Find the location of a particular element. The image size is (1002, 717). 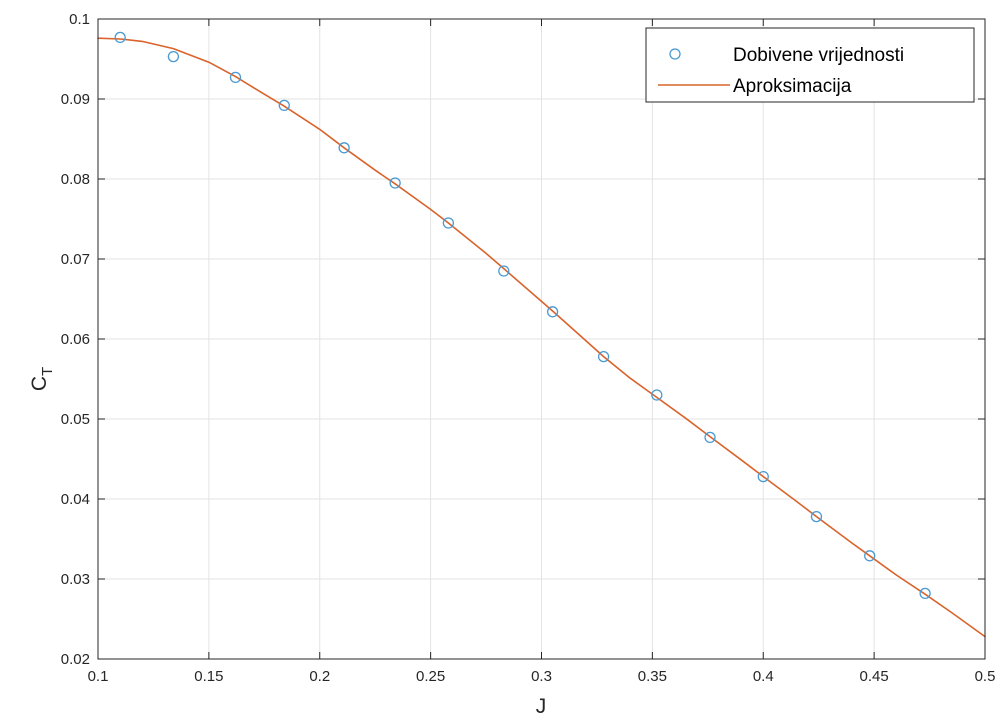

legend-marker-icon is located at coordinates (675, 54).